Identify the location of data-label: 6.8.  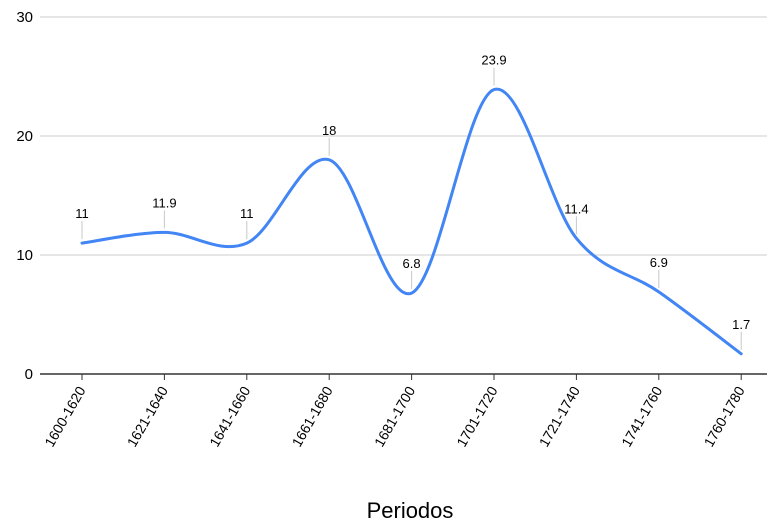
(412, 263).